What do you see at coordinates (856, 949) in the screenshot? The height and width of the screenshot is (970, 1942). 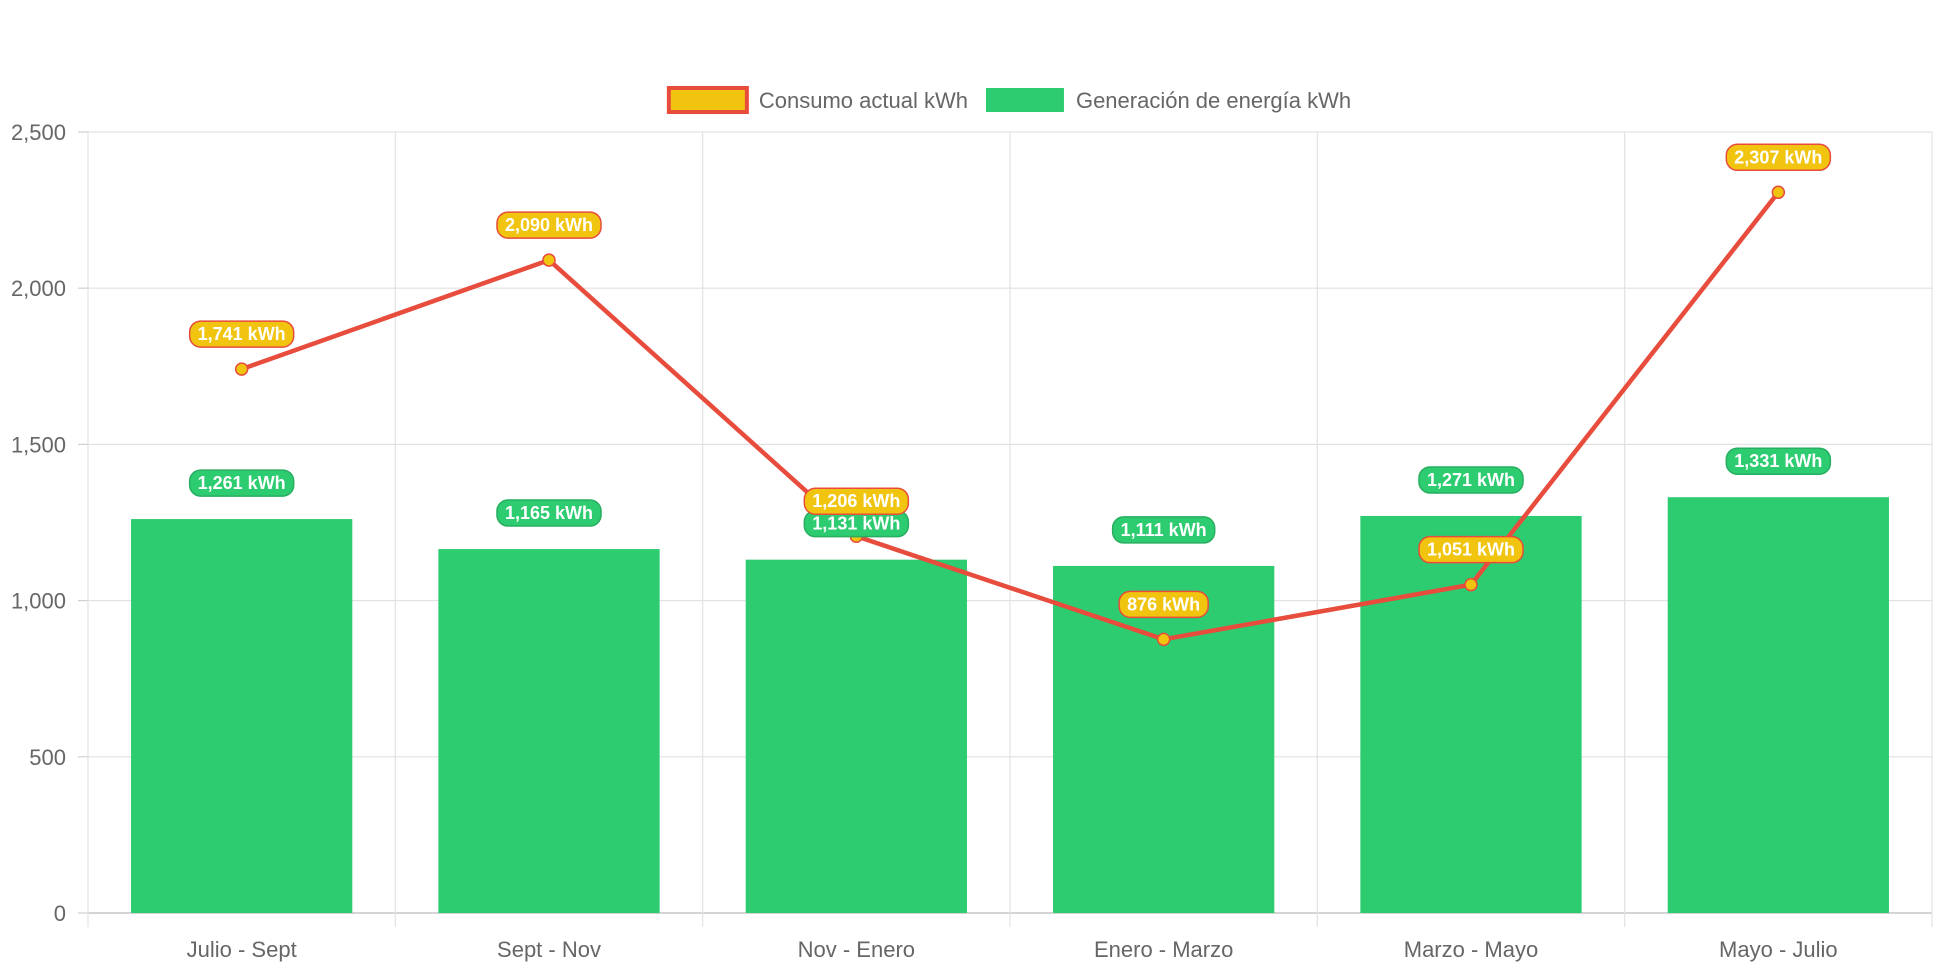 I see `x-tick-label: Nov - Enero` at bounding box center [856, 949].